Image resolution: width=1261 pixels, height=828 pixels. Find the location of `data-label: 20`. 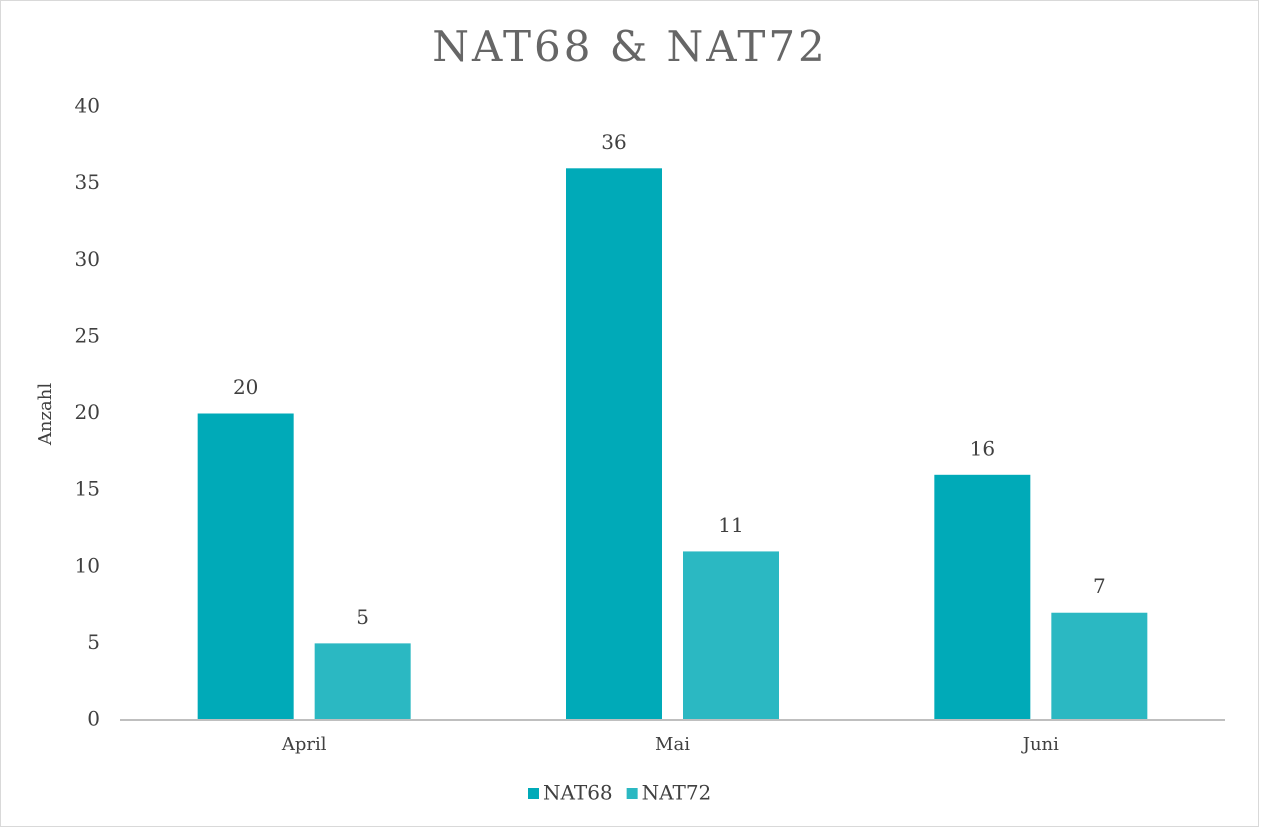

data-label: 20 is located at coordinates (245, 387).